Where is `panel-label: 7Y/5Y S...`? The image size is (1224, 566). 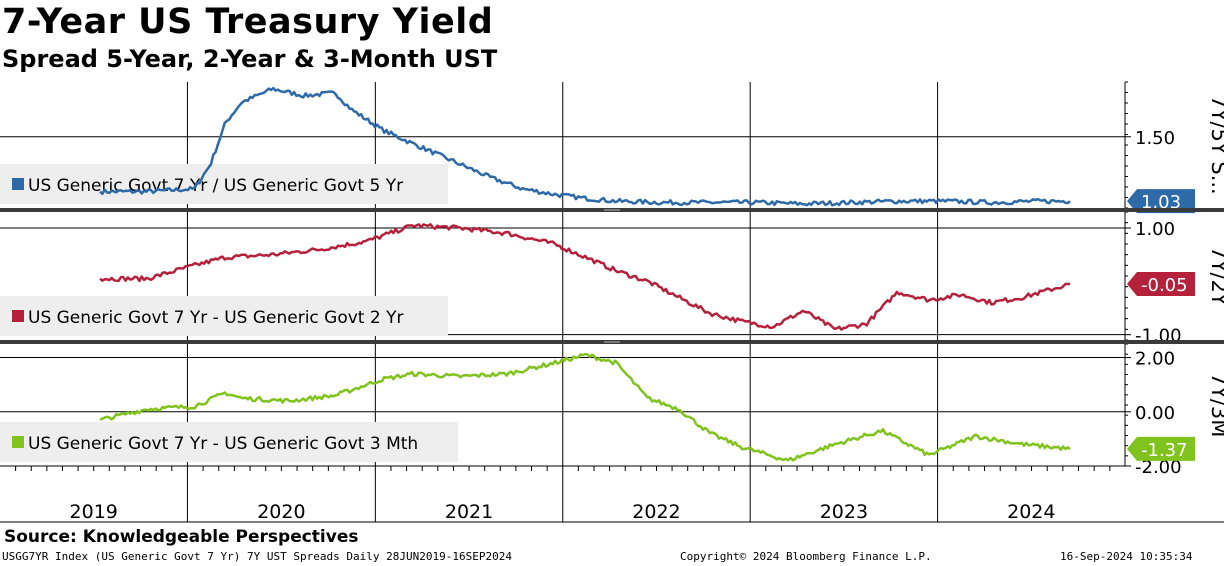
panel-label: 7Y/5Y S... is located at coordinates (1215, 144).